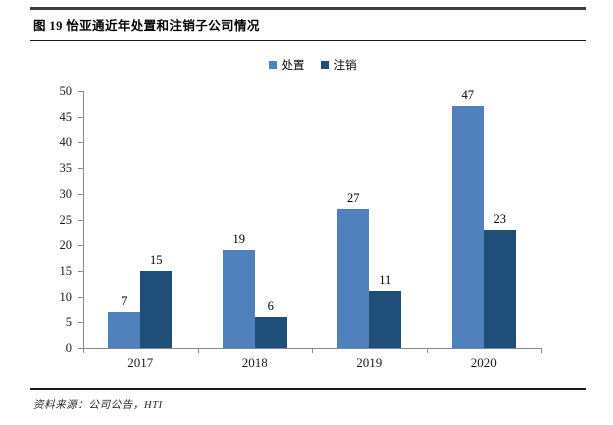 This screenshot has height=425, width=613. Describe the element at coordinates (385, 280) in the screenshot. I see `bar-value-label: 11` at that location.